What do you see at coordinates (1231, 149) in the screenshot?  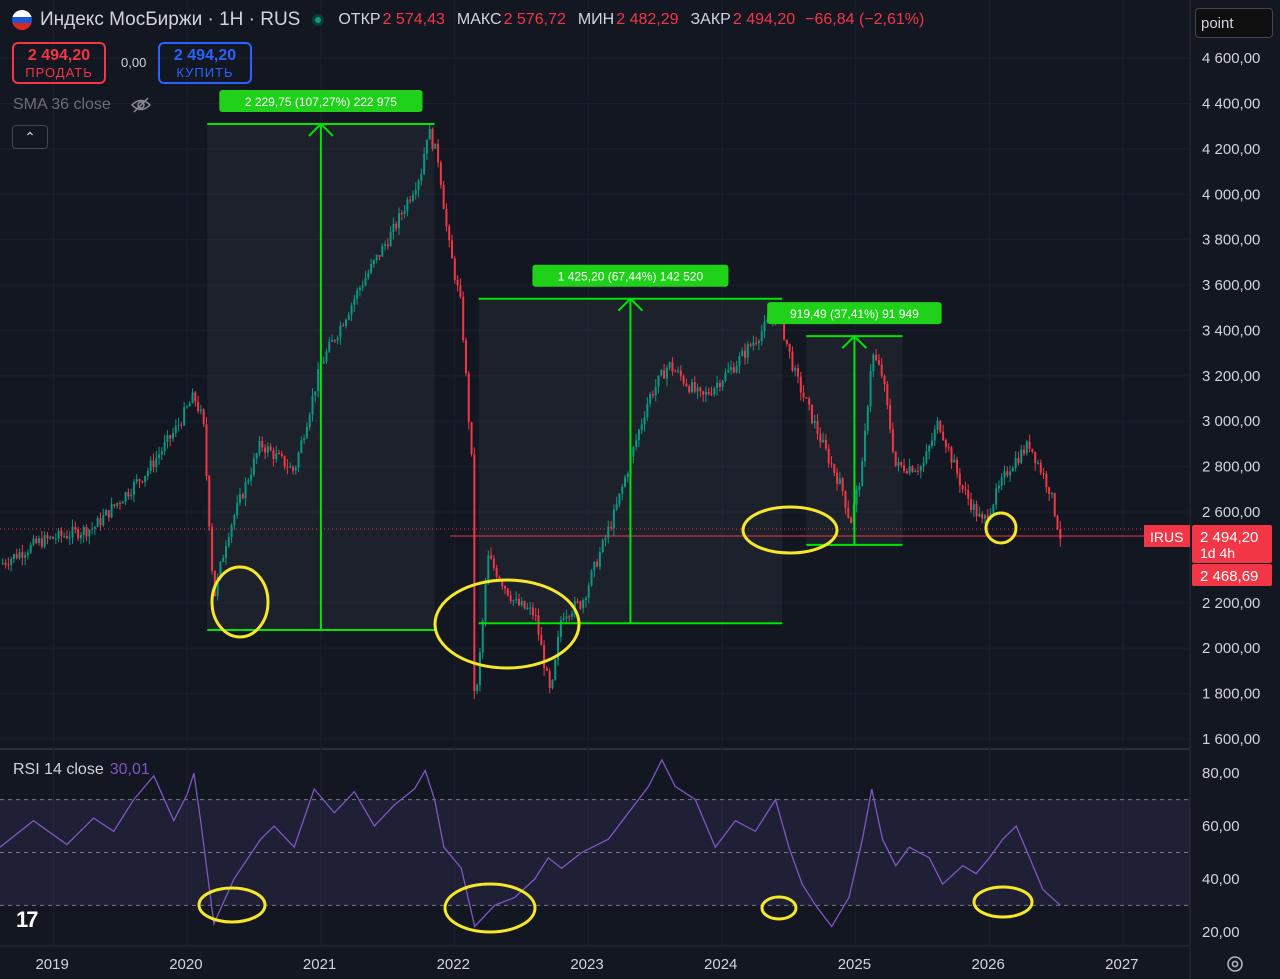 I see `price-tick-label: 4 200,00` at bounding box center [1231, 149].